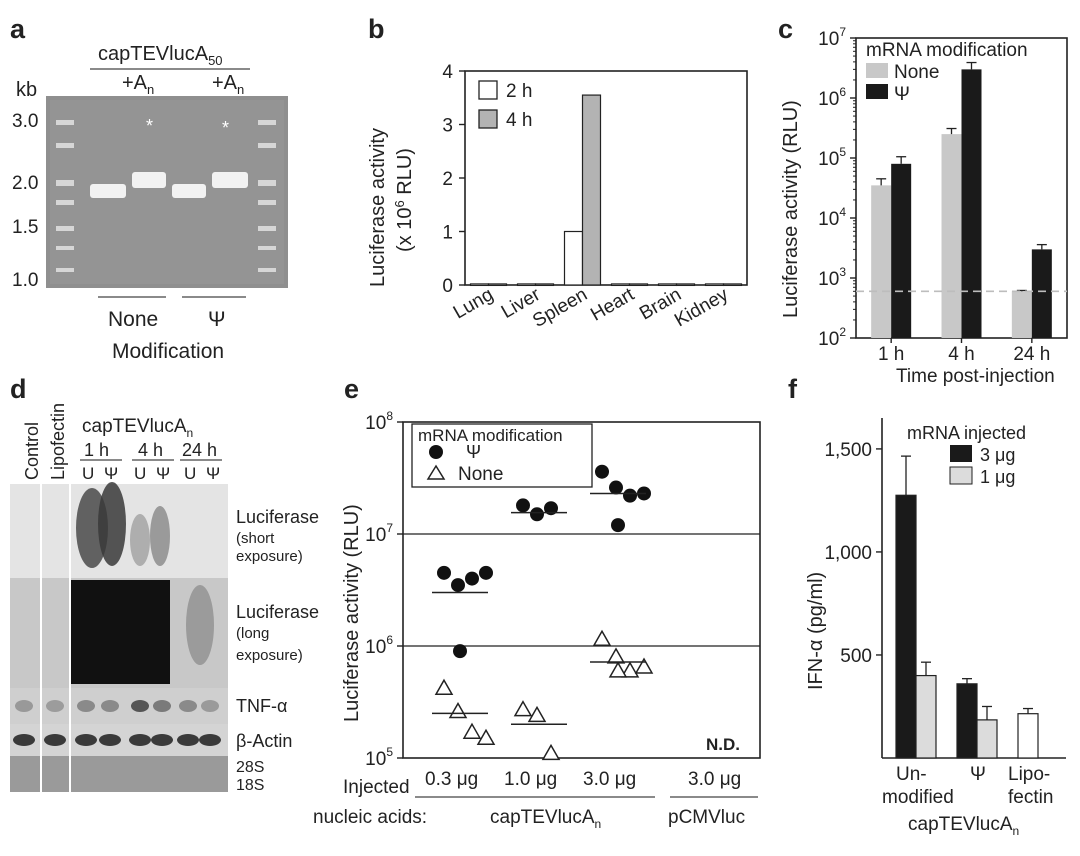 The width and height of the screenshot is (1080, 856). Describe the element at coordinates (447, 179) in the screenshot. I see `y-tick-label: 2` at that location.